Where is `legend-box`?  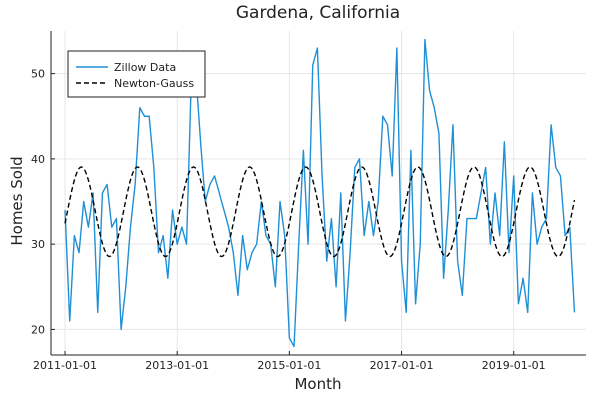 legend-box is located at coordinates (136, 74).